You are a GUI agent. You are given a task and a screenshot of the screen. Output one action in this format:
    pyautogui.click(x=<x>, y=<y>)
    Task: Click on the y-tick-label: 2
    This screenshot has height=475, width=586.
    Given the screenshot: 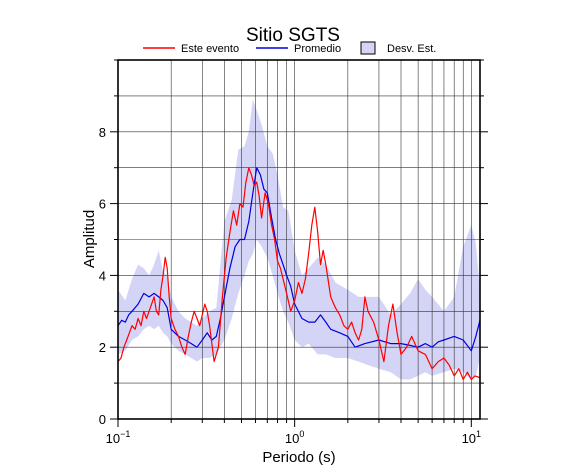 What is the action you would take?
    pyautogui.click(x=102, y=347)
    